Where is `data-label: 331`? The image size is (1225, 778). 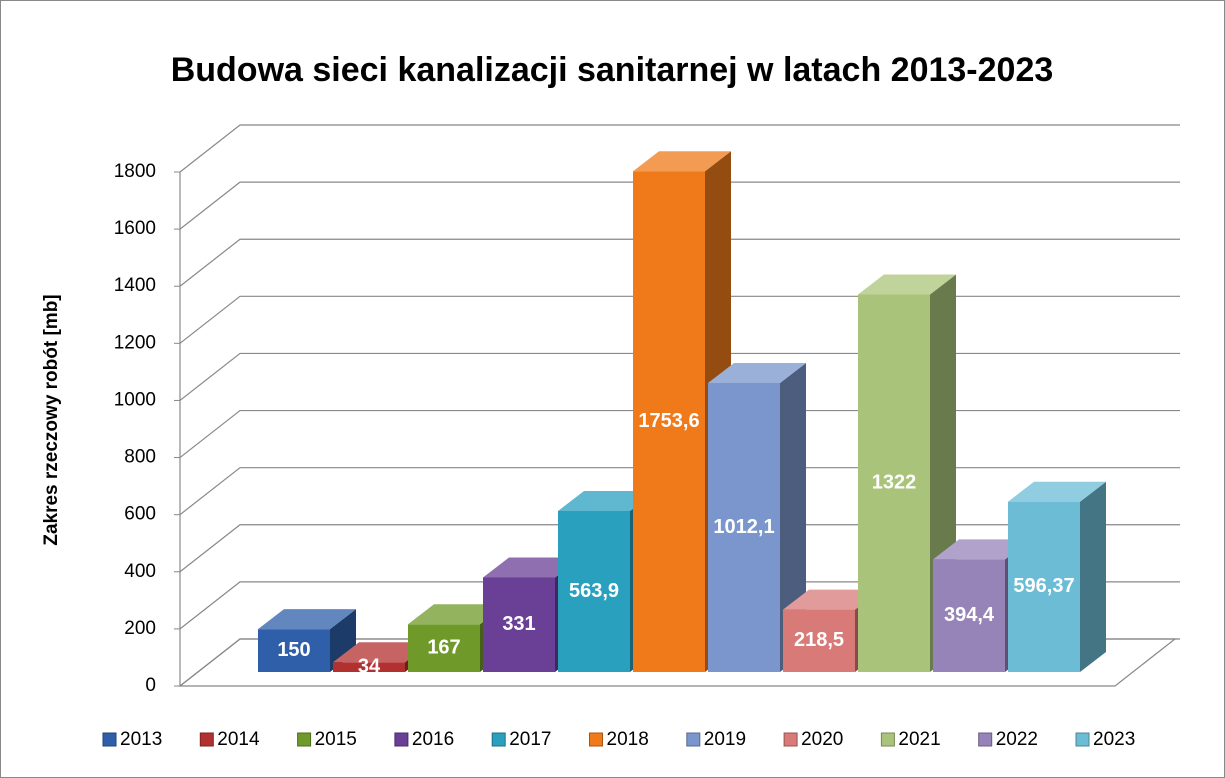 data-label: 331 is located at coordinates (518, 624).